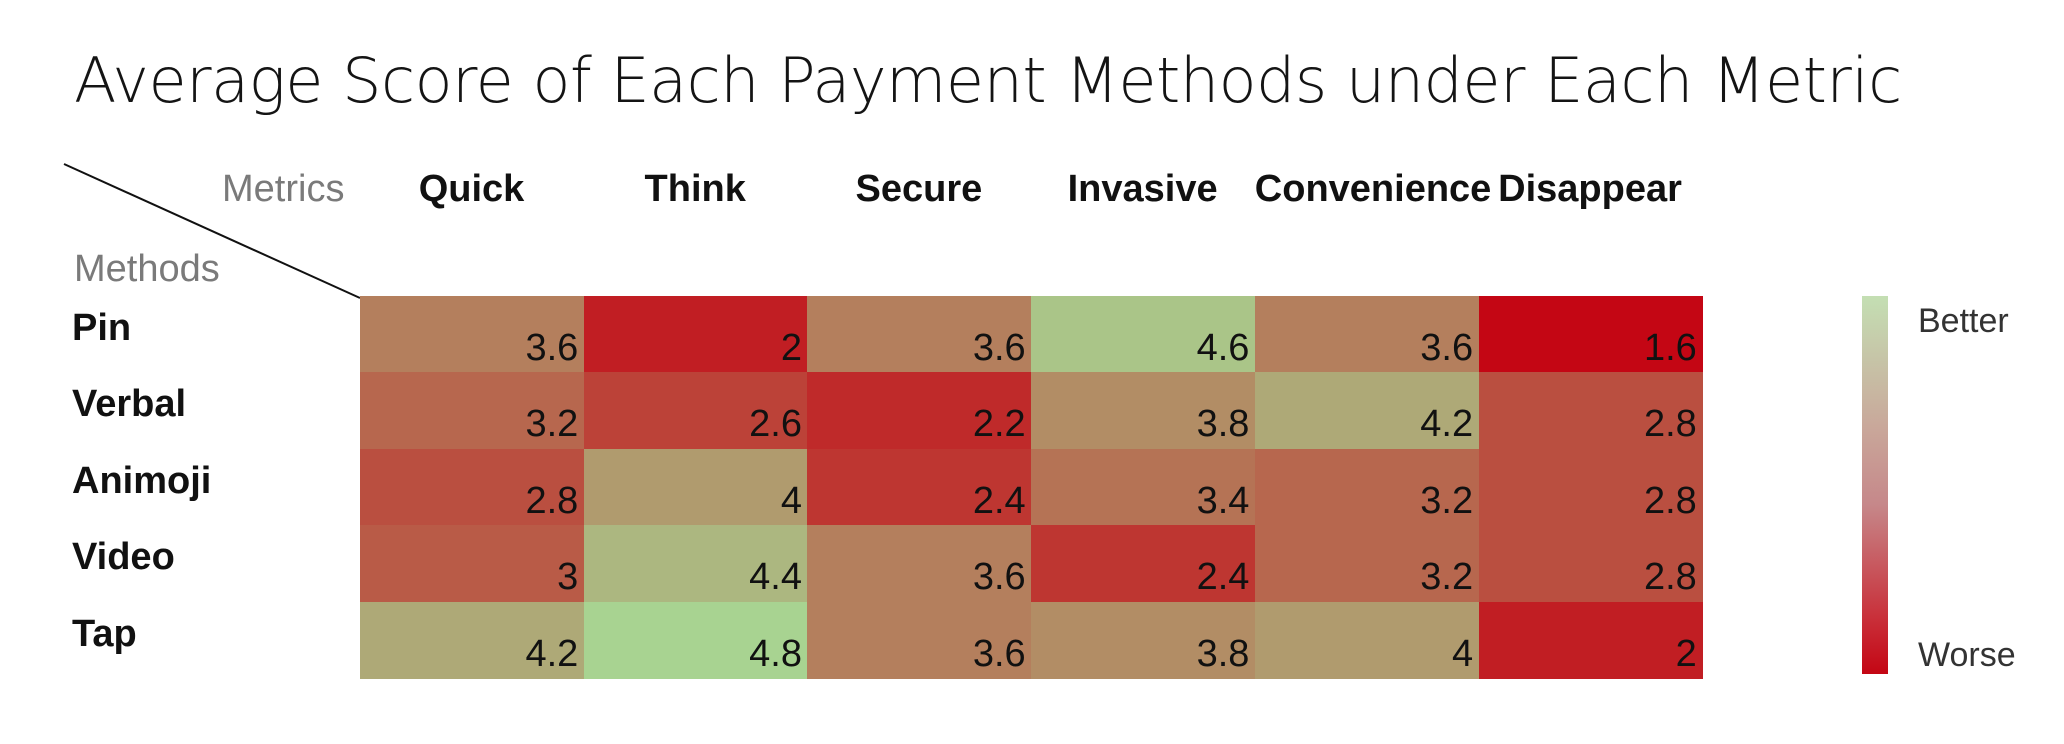  Describe the element at coordinates (1367, 411) in the screenshot. I see `heatmap-cell-verbal-convenience: 4.2` at that location.